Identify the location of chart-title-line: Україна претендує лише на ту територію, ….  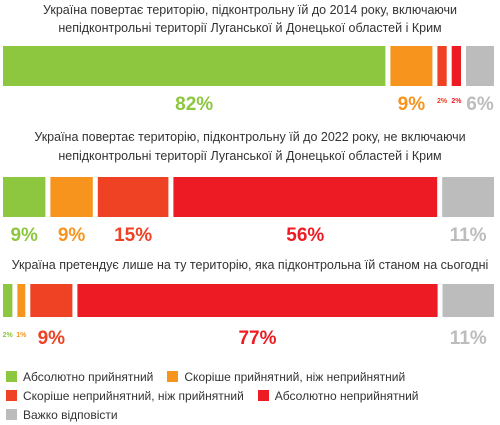
(250, 265).